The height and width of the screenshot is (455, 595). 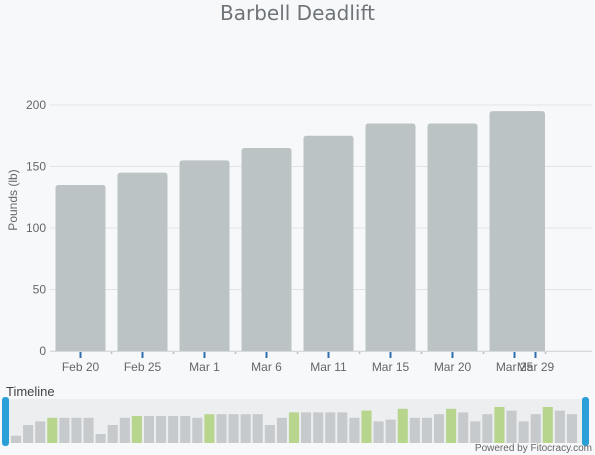 What do you see at coordinates (13, 199) in the screenshot?
I see `y-axis-label: Pounds (lb)` at bounding box center [13, 199].